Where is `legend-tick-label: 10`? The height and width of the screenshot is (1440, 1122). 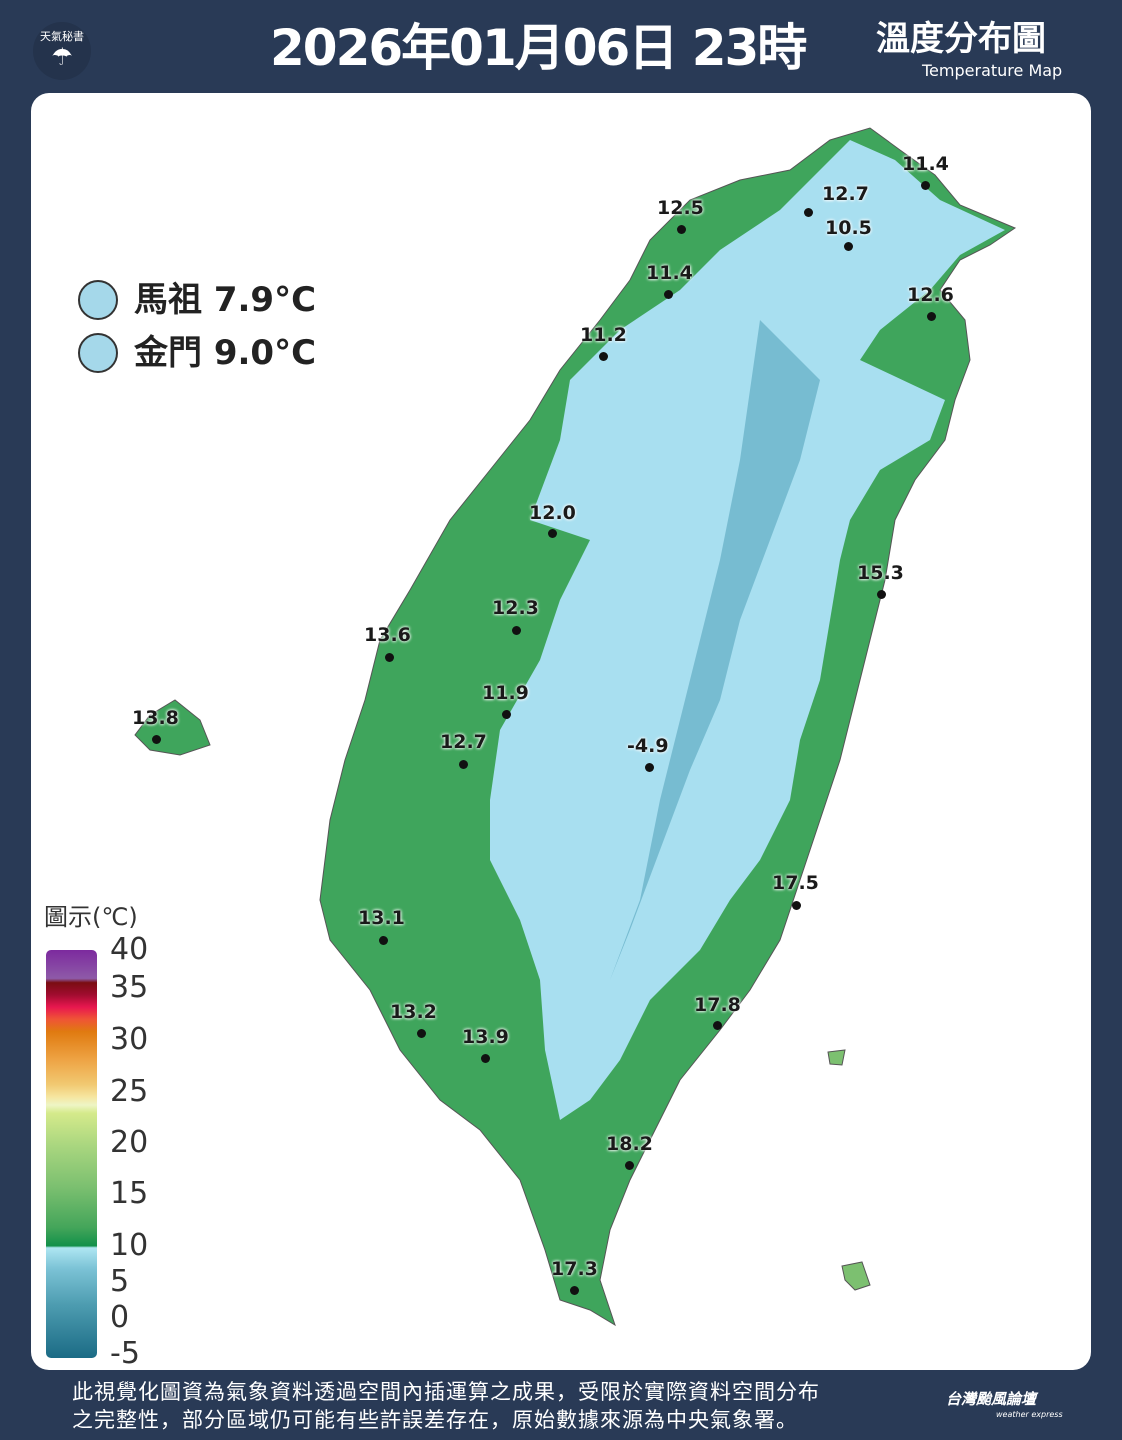 legend-tick-label: 10 is located at coordinates (129, 1245).